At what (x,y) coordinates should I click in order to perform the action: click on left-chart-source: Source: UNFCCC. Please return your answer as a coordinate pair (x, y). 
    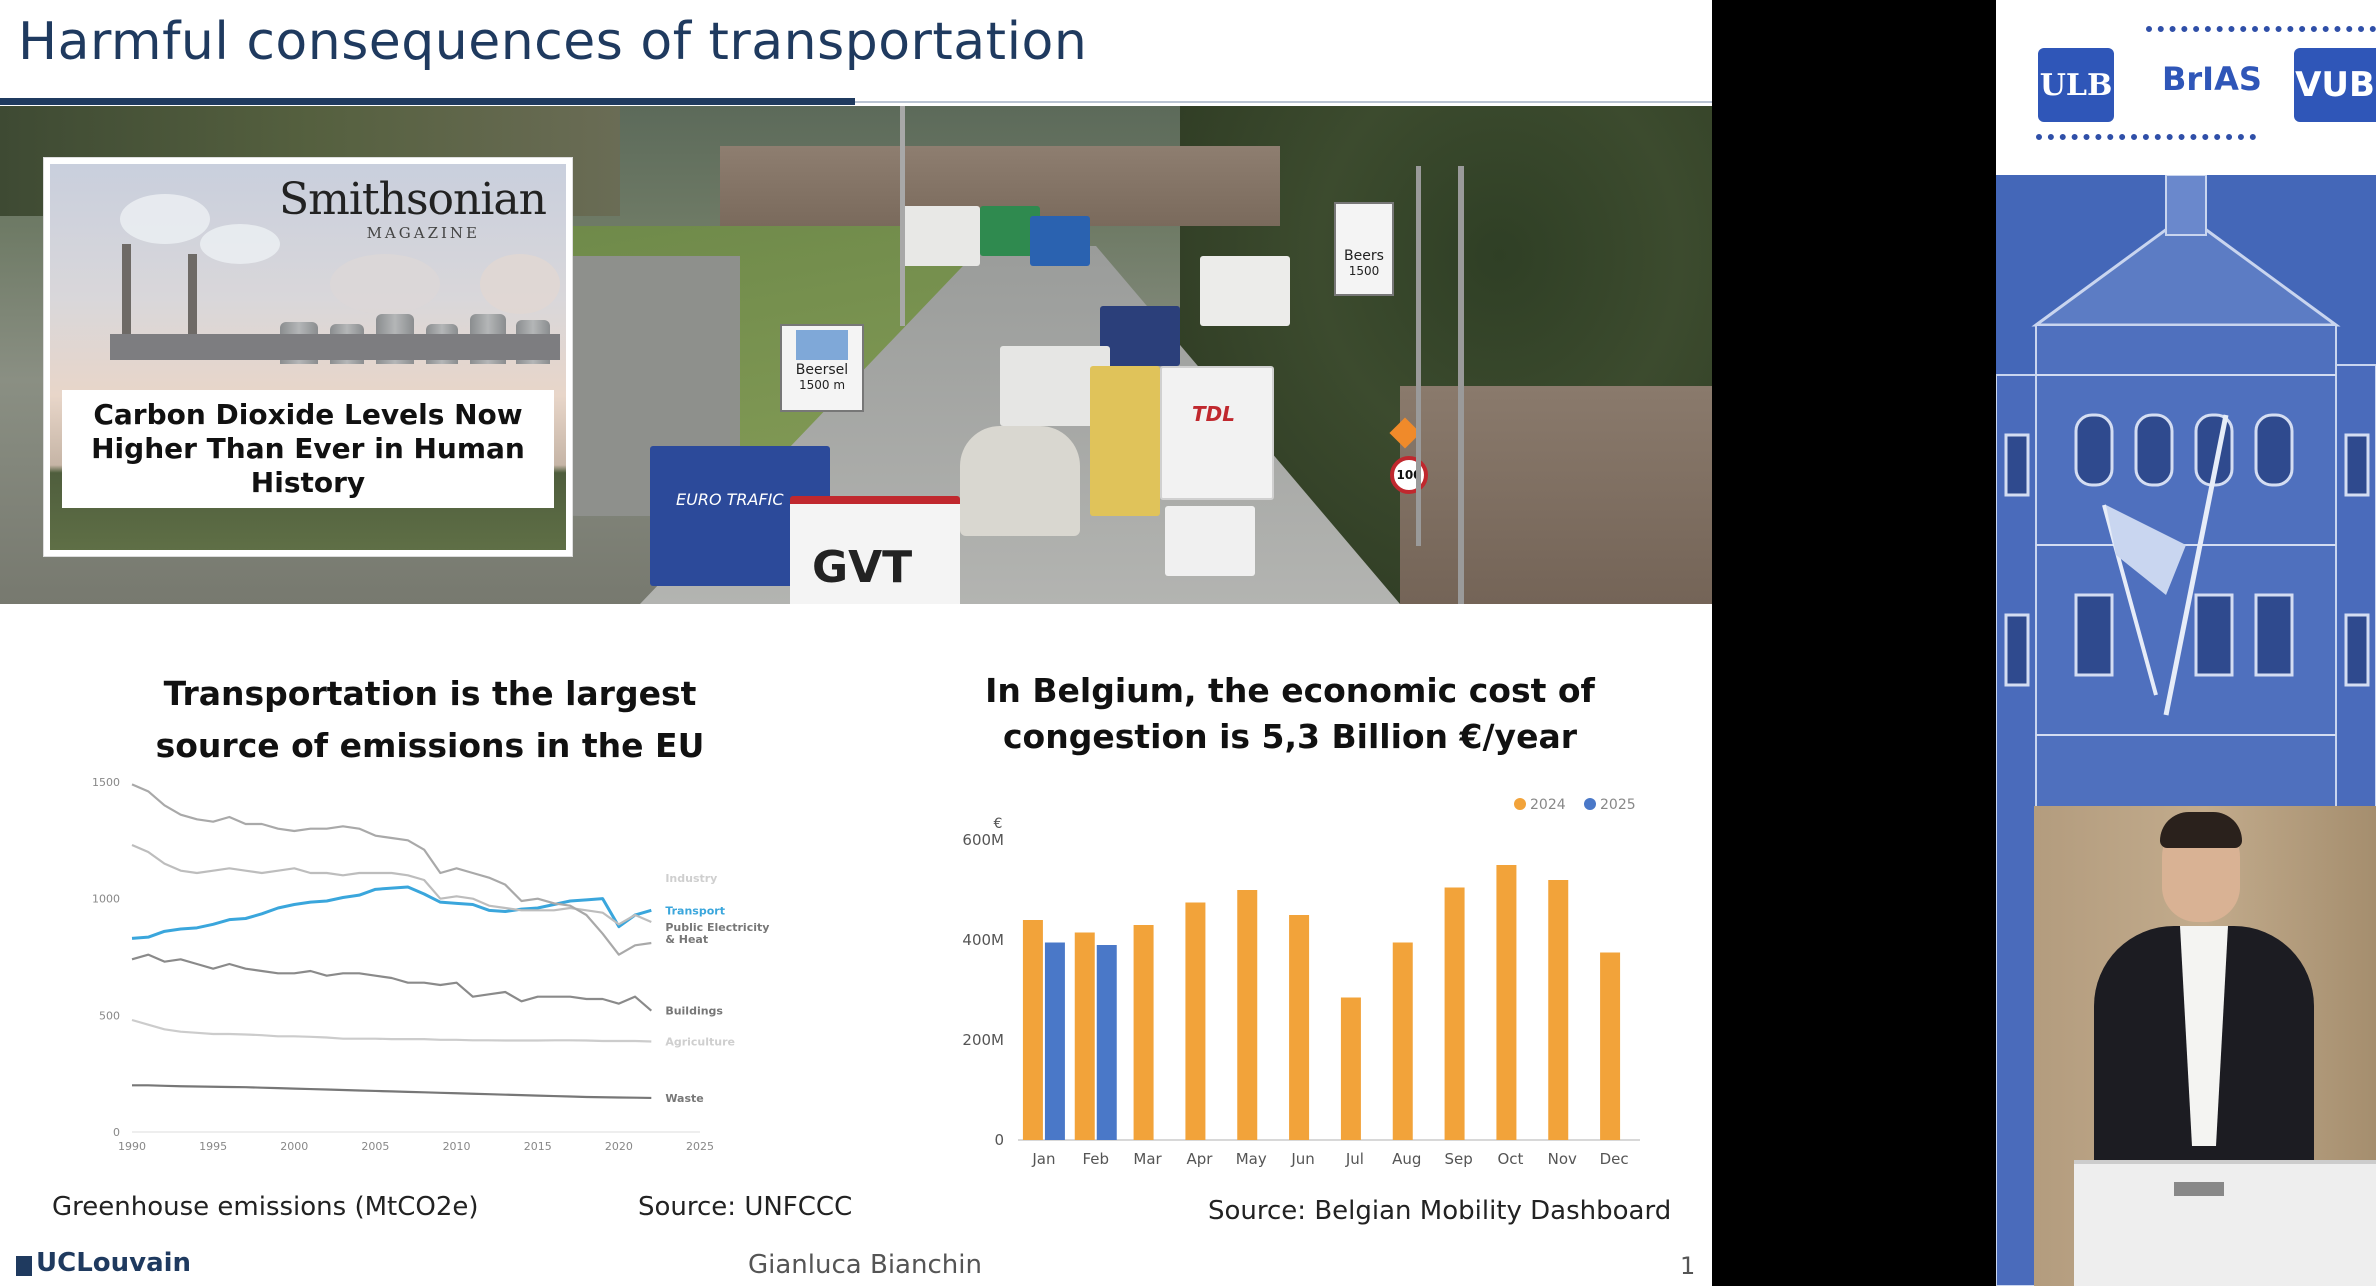
    Looking at the image, I should click on (745, 1207).